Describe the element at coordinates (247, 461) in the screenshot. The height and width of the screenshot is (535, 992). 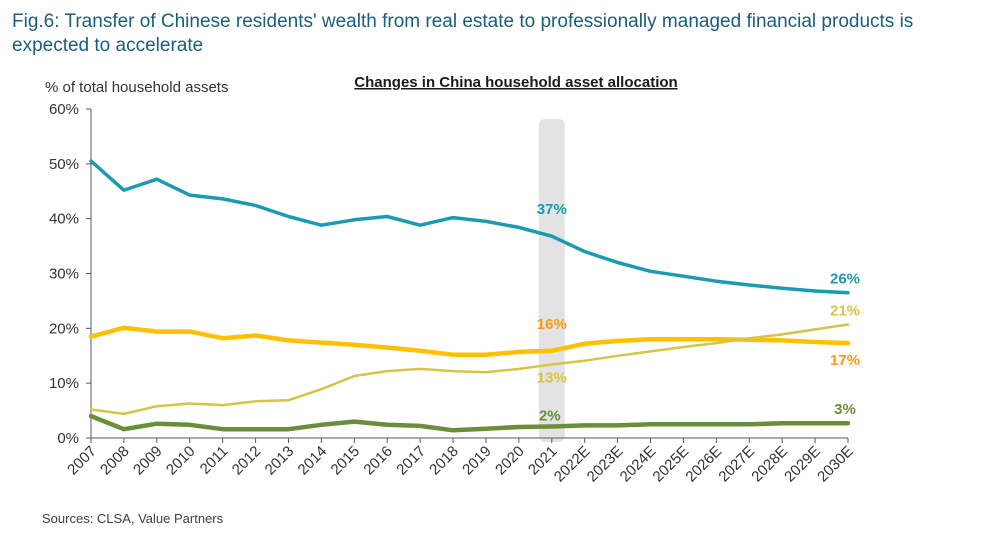
I see `x-tick-label: 2012` at that location.